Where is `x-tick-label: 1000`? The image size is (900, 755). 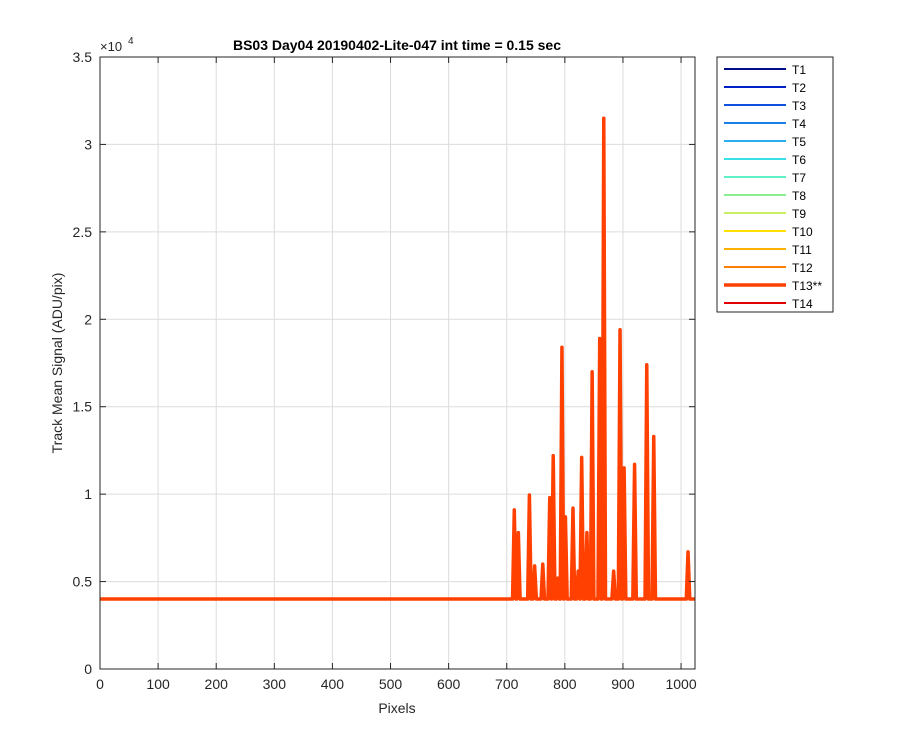 x-tick-label: 1000 is located at coordinates (680, 684).